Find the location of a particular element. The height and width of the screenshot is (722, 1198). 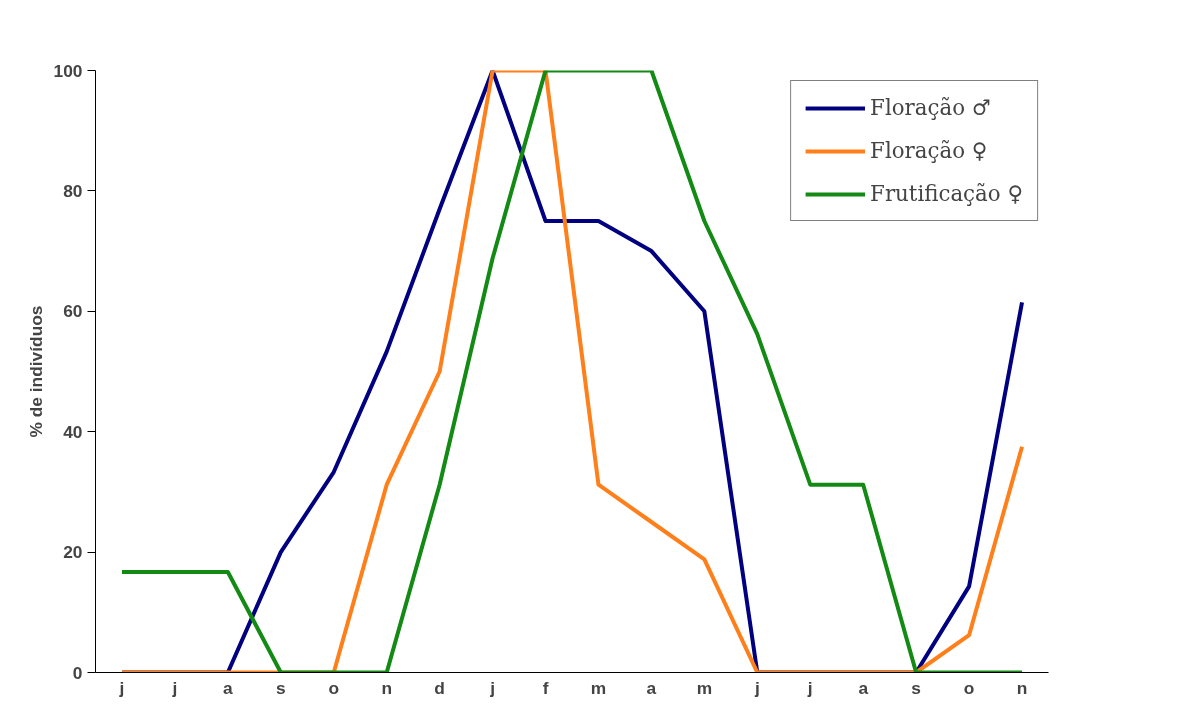

y-axis-title: % de indivíduos is located at coordinates (35, 371).